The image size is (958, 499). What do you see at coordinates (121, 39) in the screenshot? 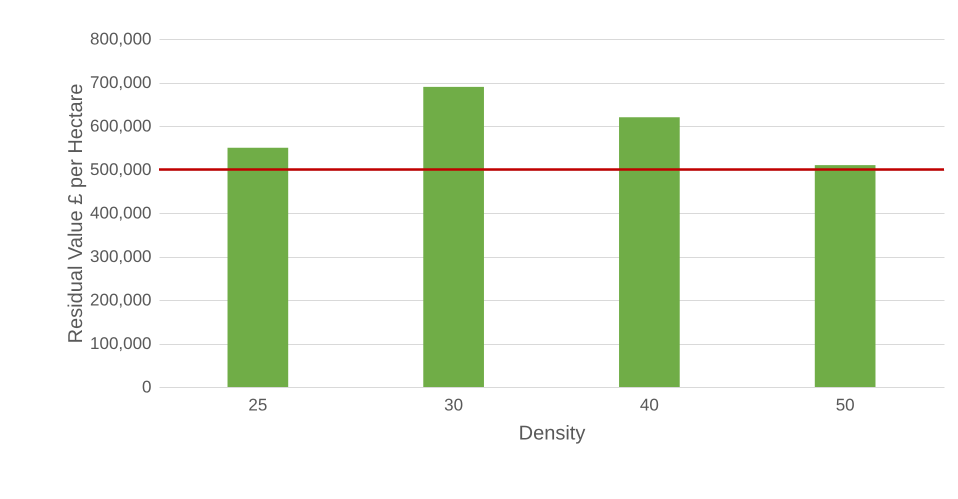
I see `y-tick-label: 800,000` at bounding box center [121, 39].